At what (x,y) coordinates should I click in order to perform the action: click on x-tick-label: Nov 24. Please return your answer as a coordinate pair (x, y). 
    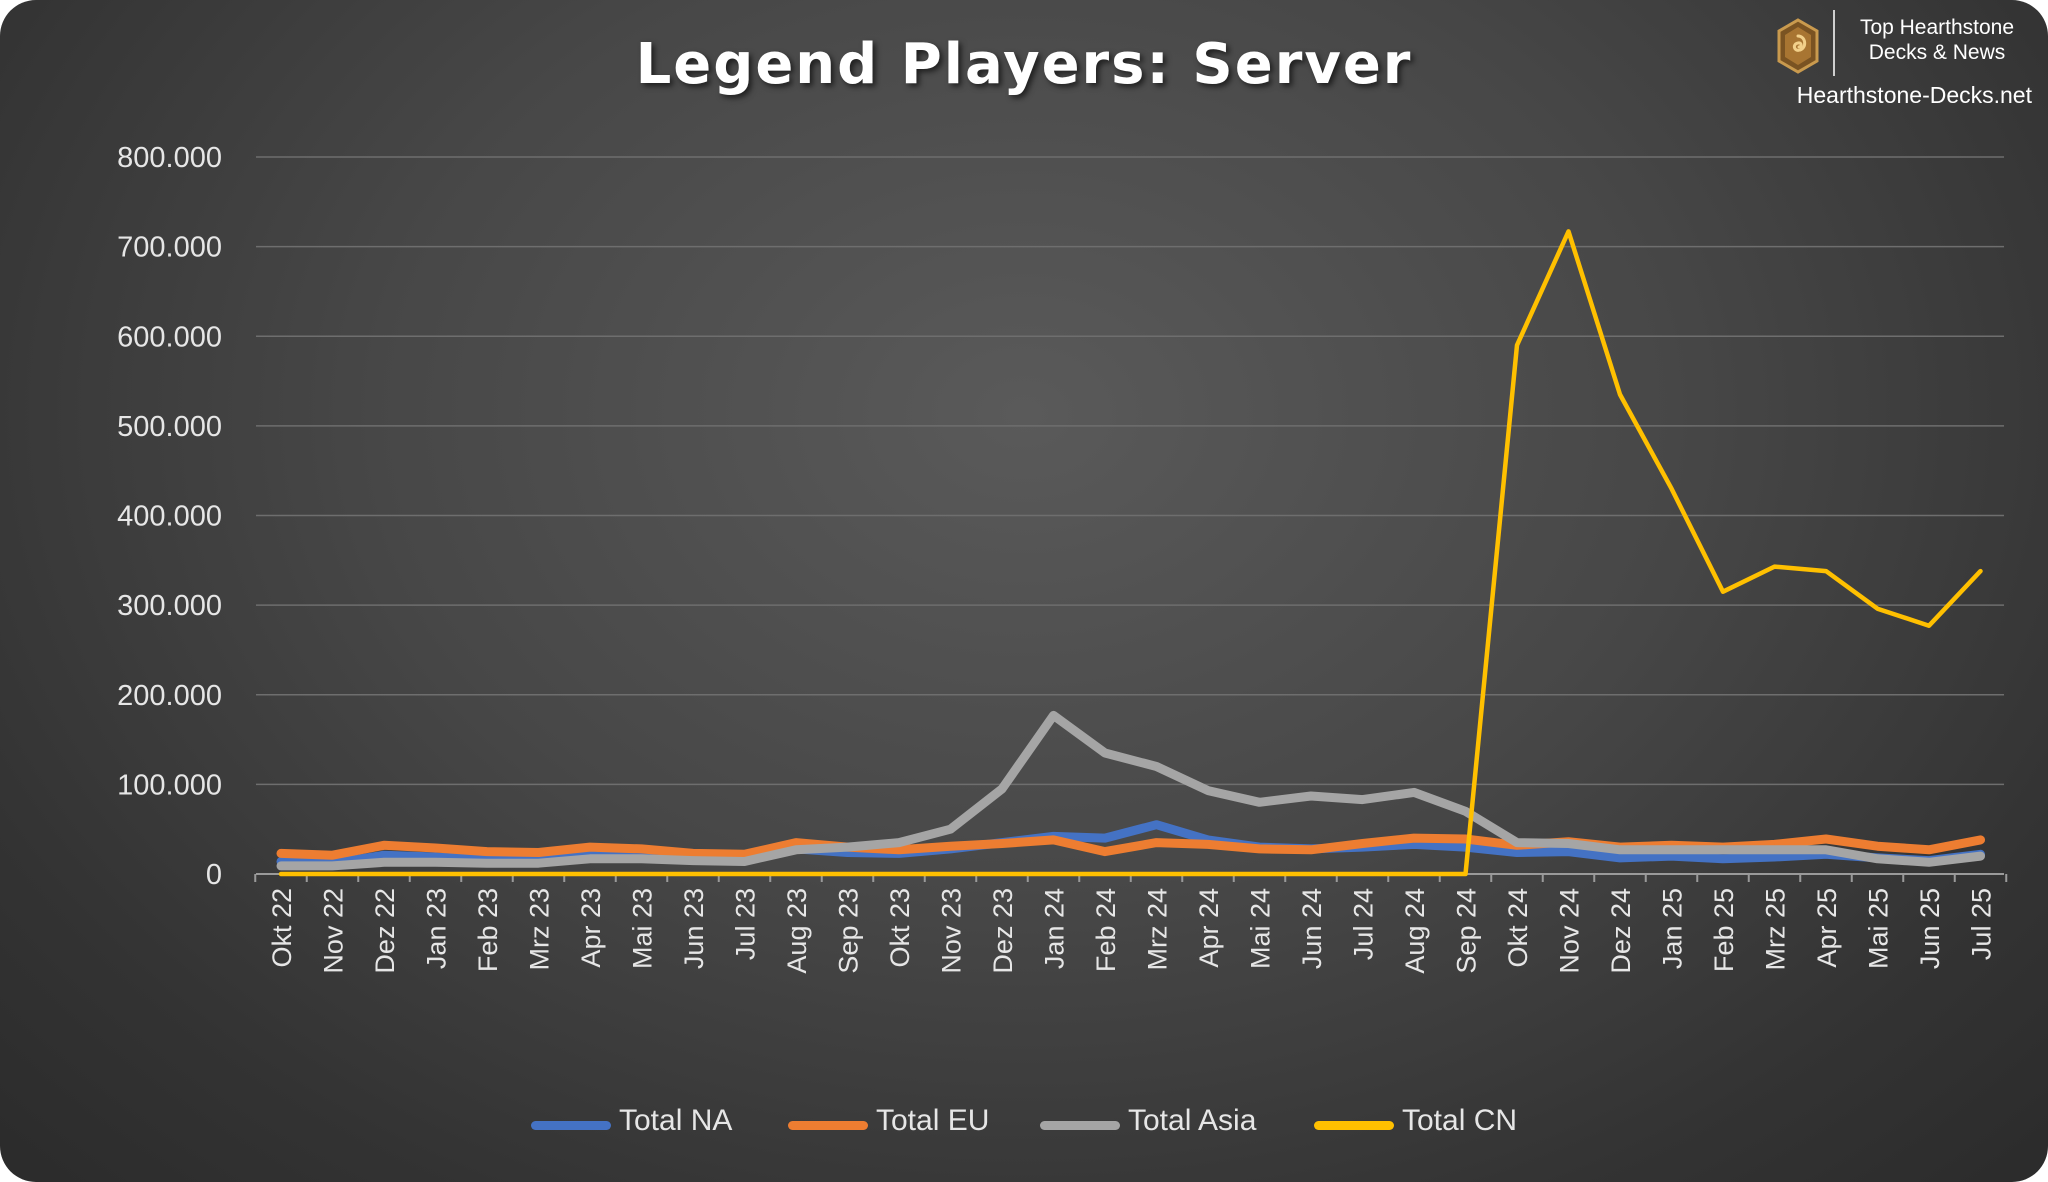
    Looking at the image, I should click on (1570, 931).